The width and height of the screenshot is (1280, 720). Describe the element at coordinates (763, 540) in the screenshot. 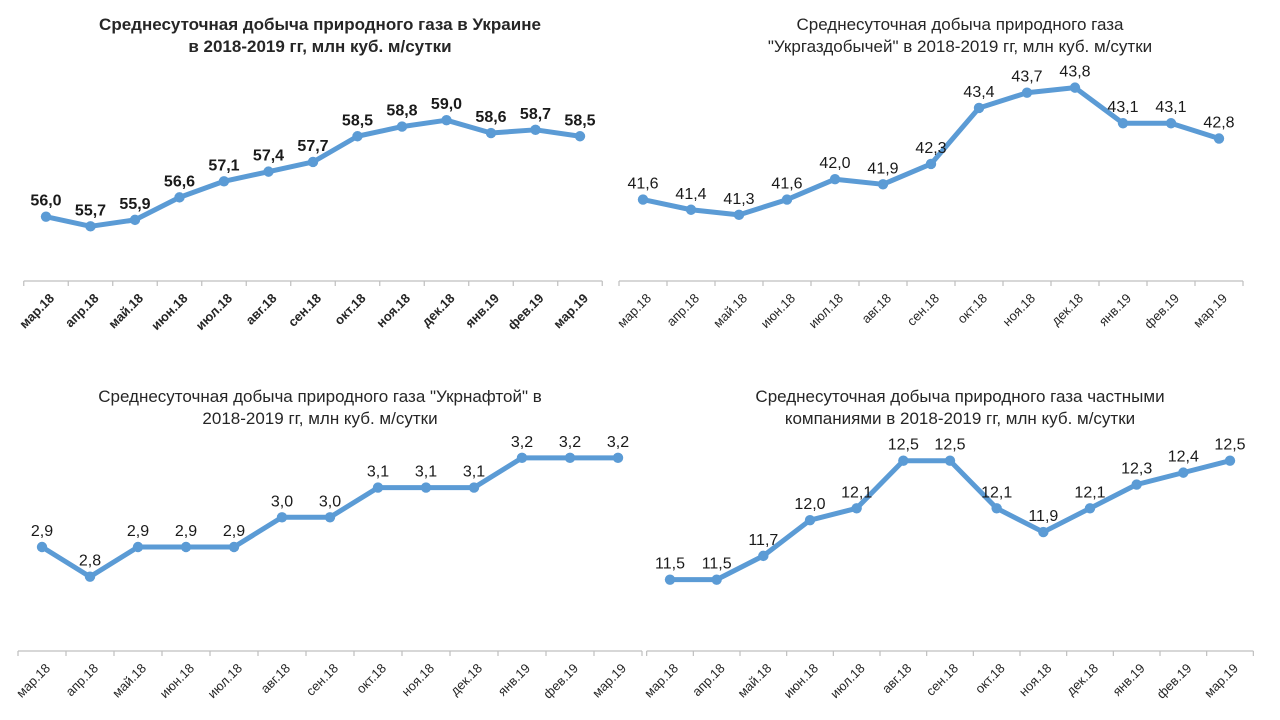

I see `data-label: 11,7` at that location.